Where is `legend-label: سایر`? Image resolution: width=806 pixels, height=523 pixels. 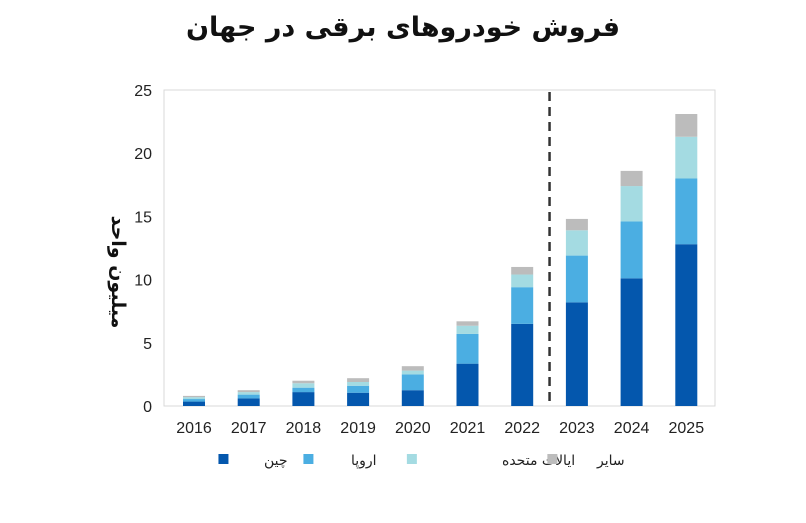 legend-label: سایر is located at coordinates (610, 461).